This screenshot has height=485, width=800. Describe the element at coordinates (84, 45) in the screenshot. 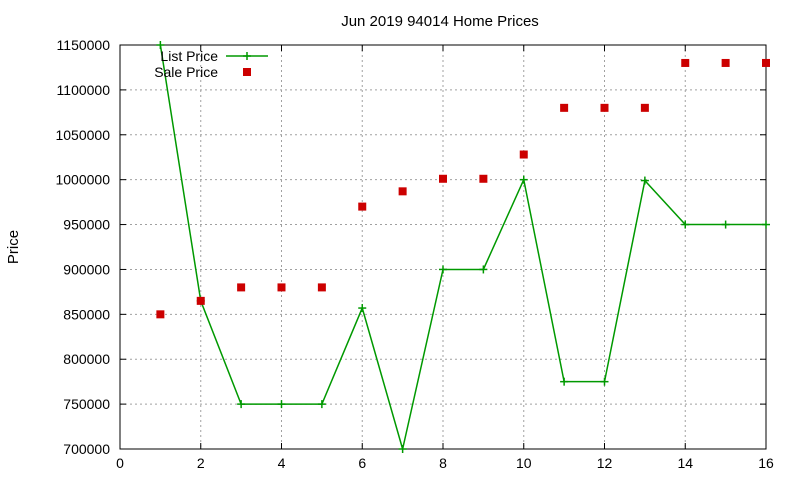

I see `y-tick-label: 1150000` at that location.